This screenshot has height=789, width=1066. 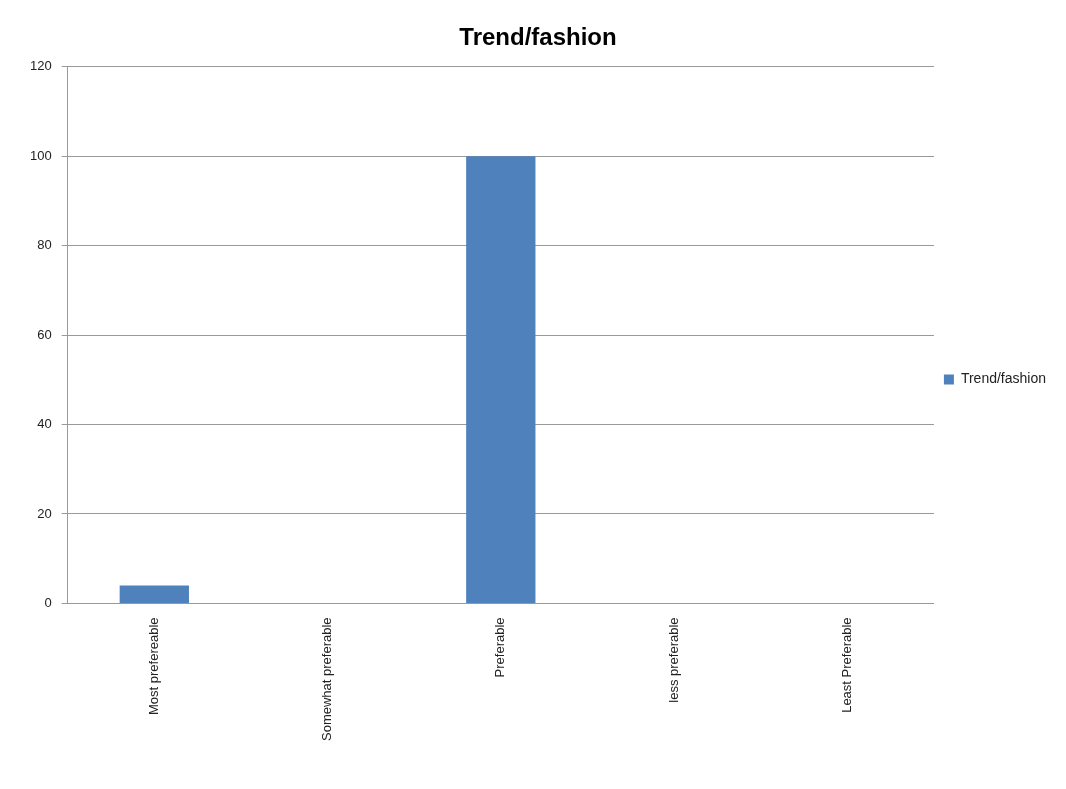 What do you see at coordinates (44, 245) in the screenshot?
I see `y-tick-label: 80` at bounding box center [44, 245].